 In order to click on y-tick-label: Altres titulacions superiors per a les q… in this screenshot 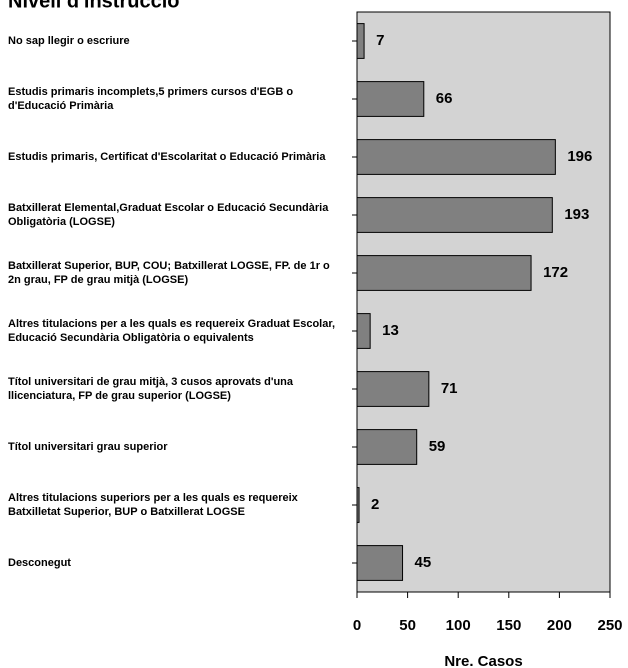, I will do `click(153, 505)`.